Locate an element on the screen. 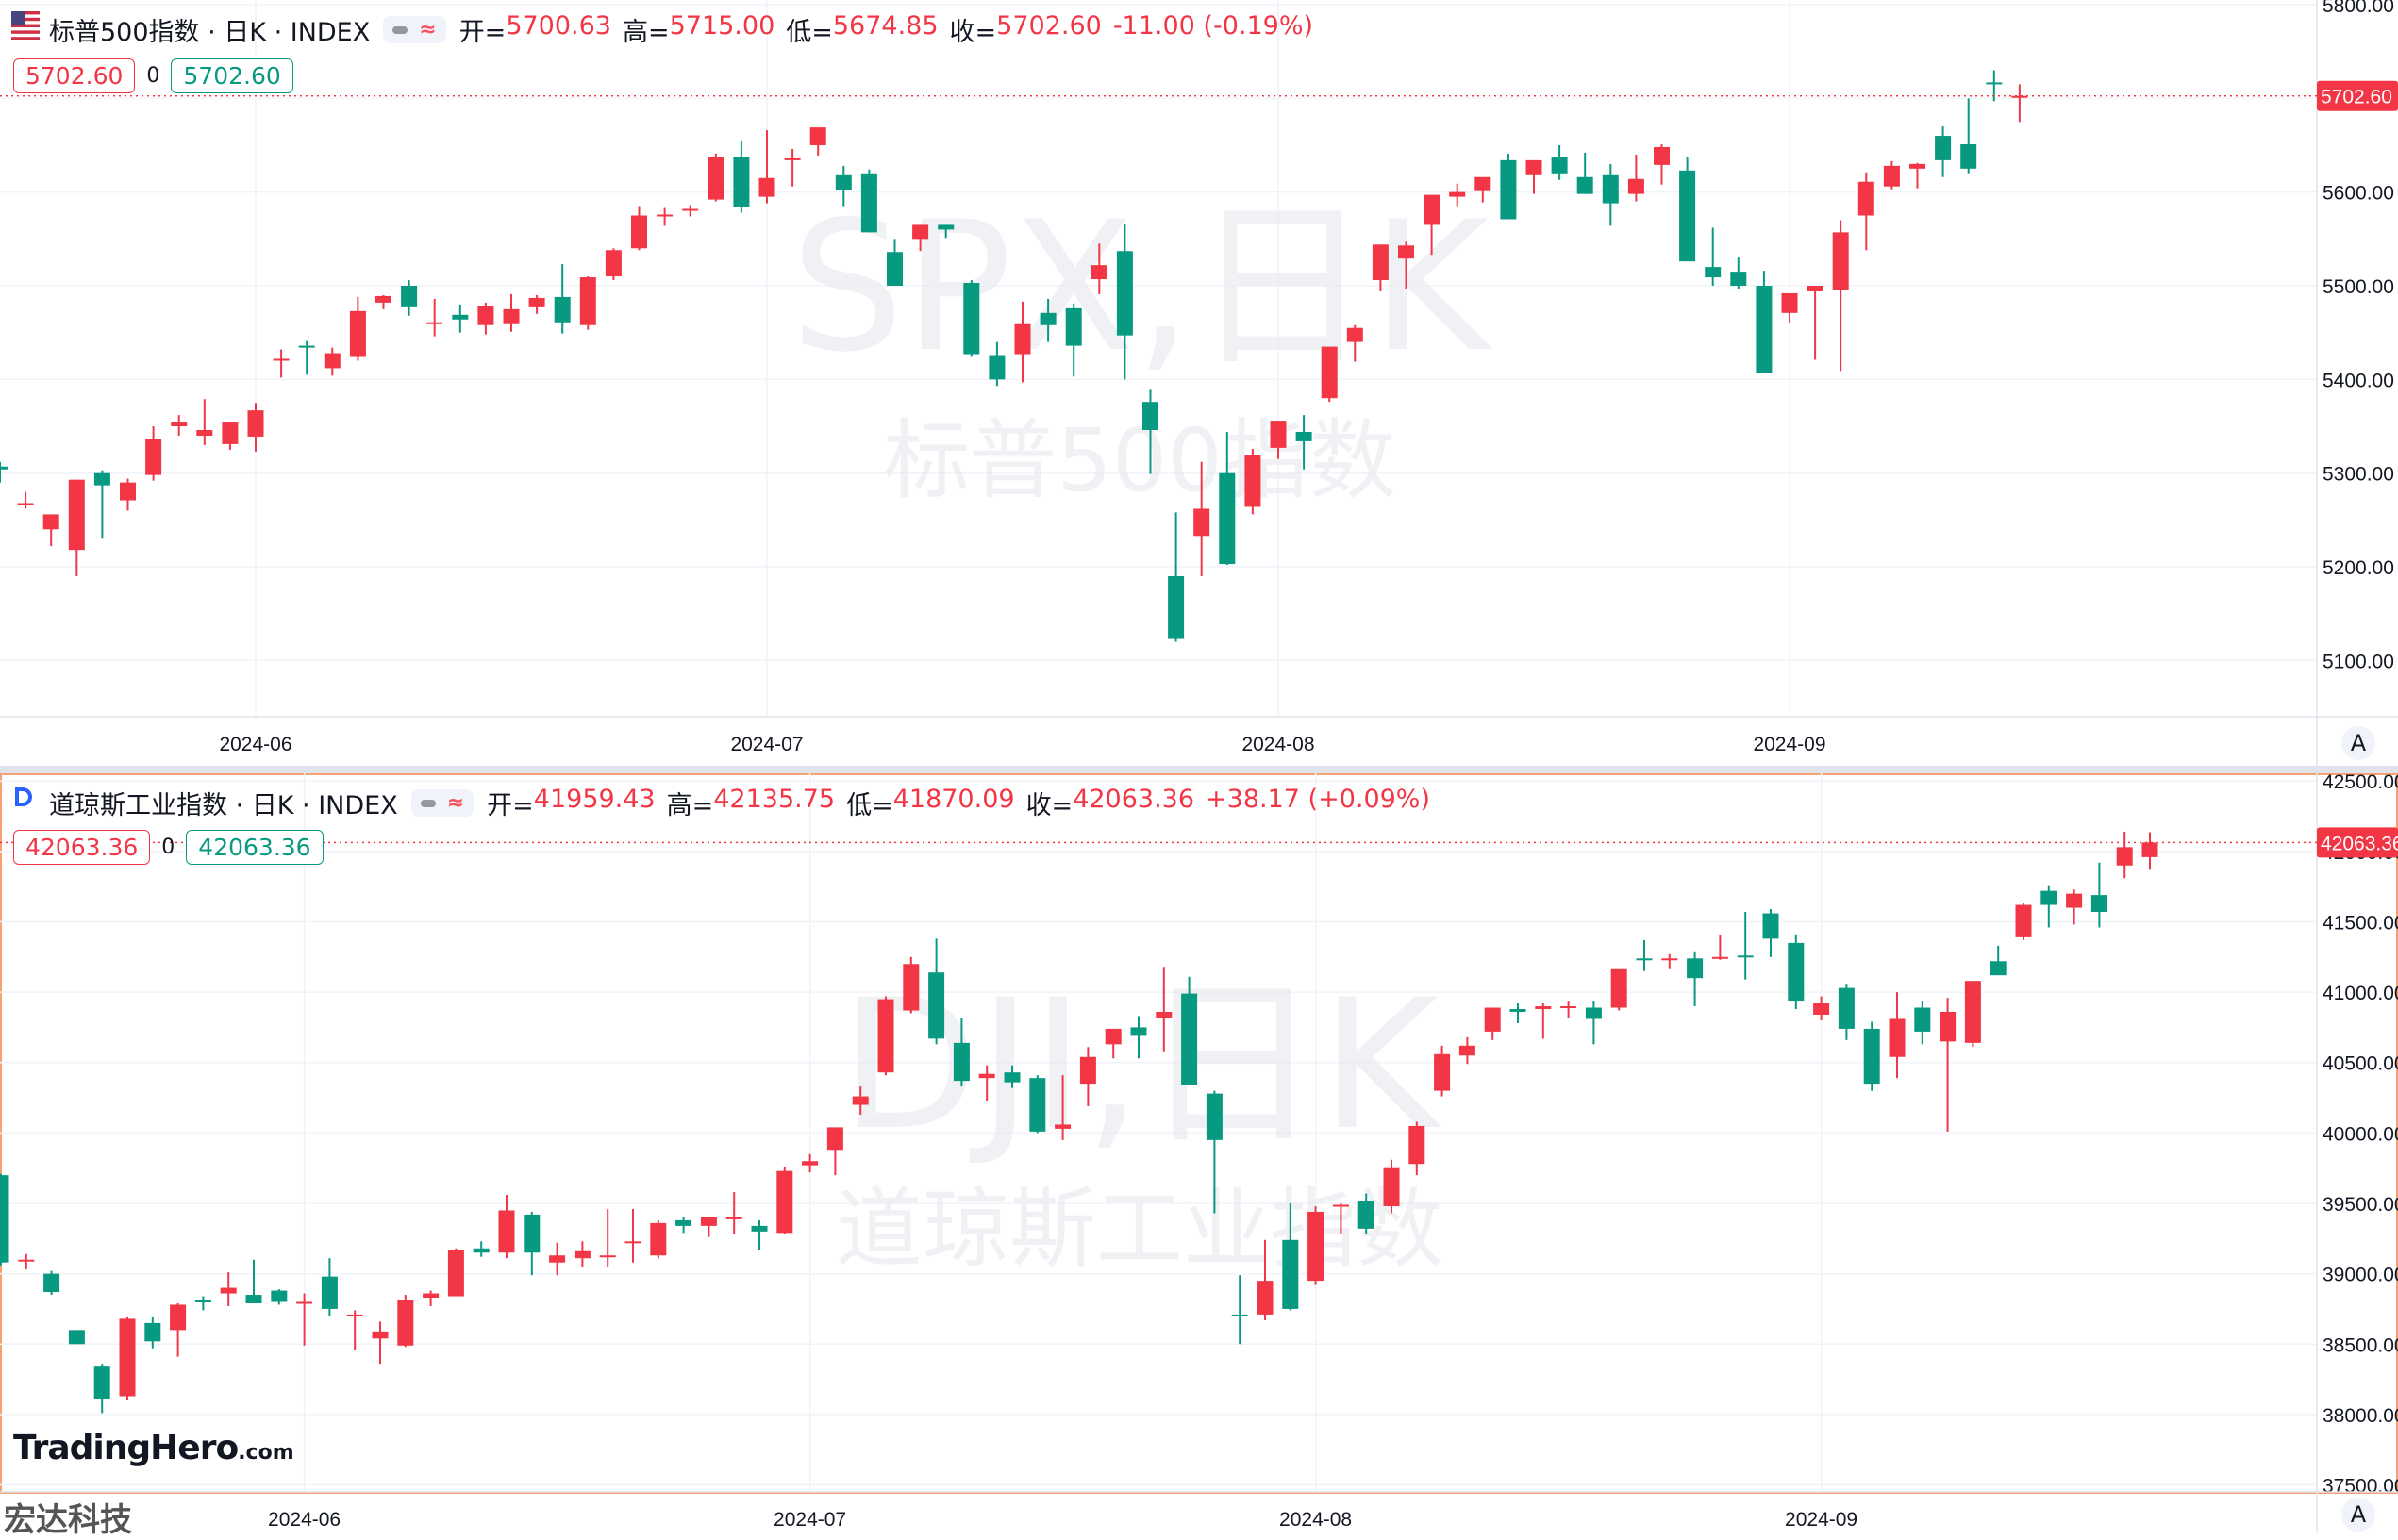 This screenshot has width=2398, height=1540. bottom-buy-box: 42063.36 is located at coordinates (255, 847).